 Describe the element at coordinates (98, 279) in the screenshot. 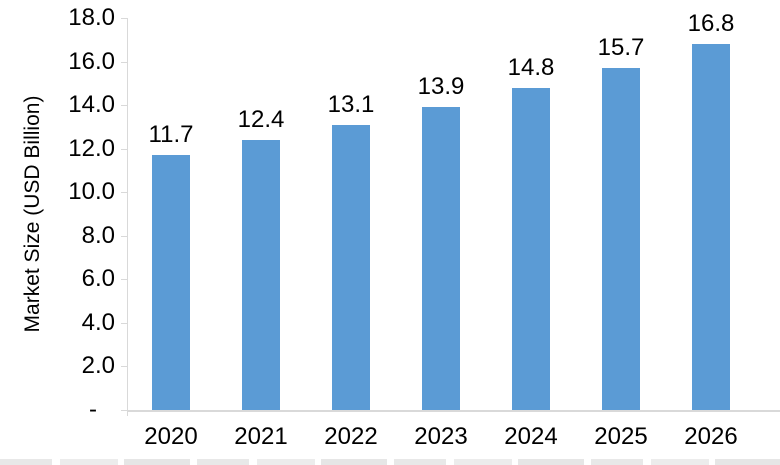

I see `y-tick-label: 6.0` at that location.